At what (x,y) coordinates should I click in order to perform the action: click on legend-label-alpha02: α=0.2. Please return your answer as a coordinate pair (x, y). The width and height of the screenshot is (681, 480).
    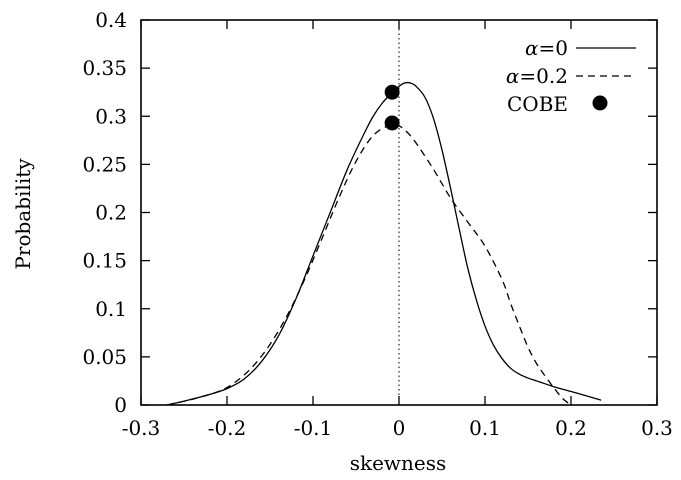
    Looking at the image, I should click on (537, 76).